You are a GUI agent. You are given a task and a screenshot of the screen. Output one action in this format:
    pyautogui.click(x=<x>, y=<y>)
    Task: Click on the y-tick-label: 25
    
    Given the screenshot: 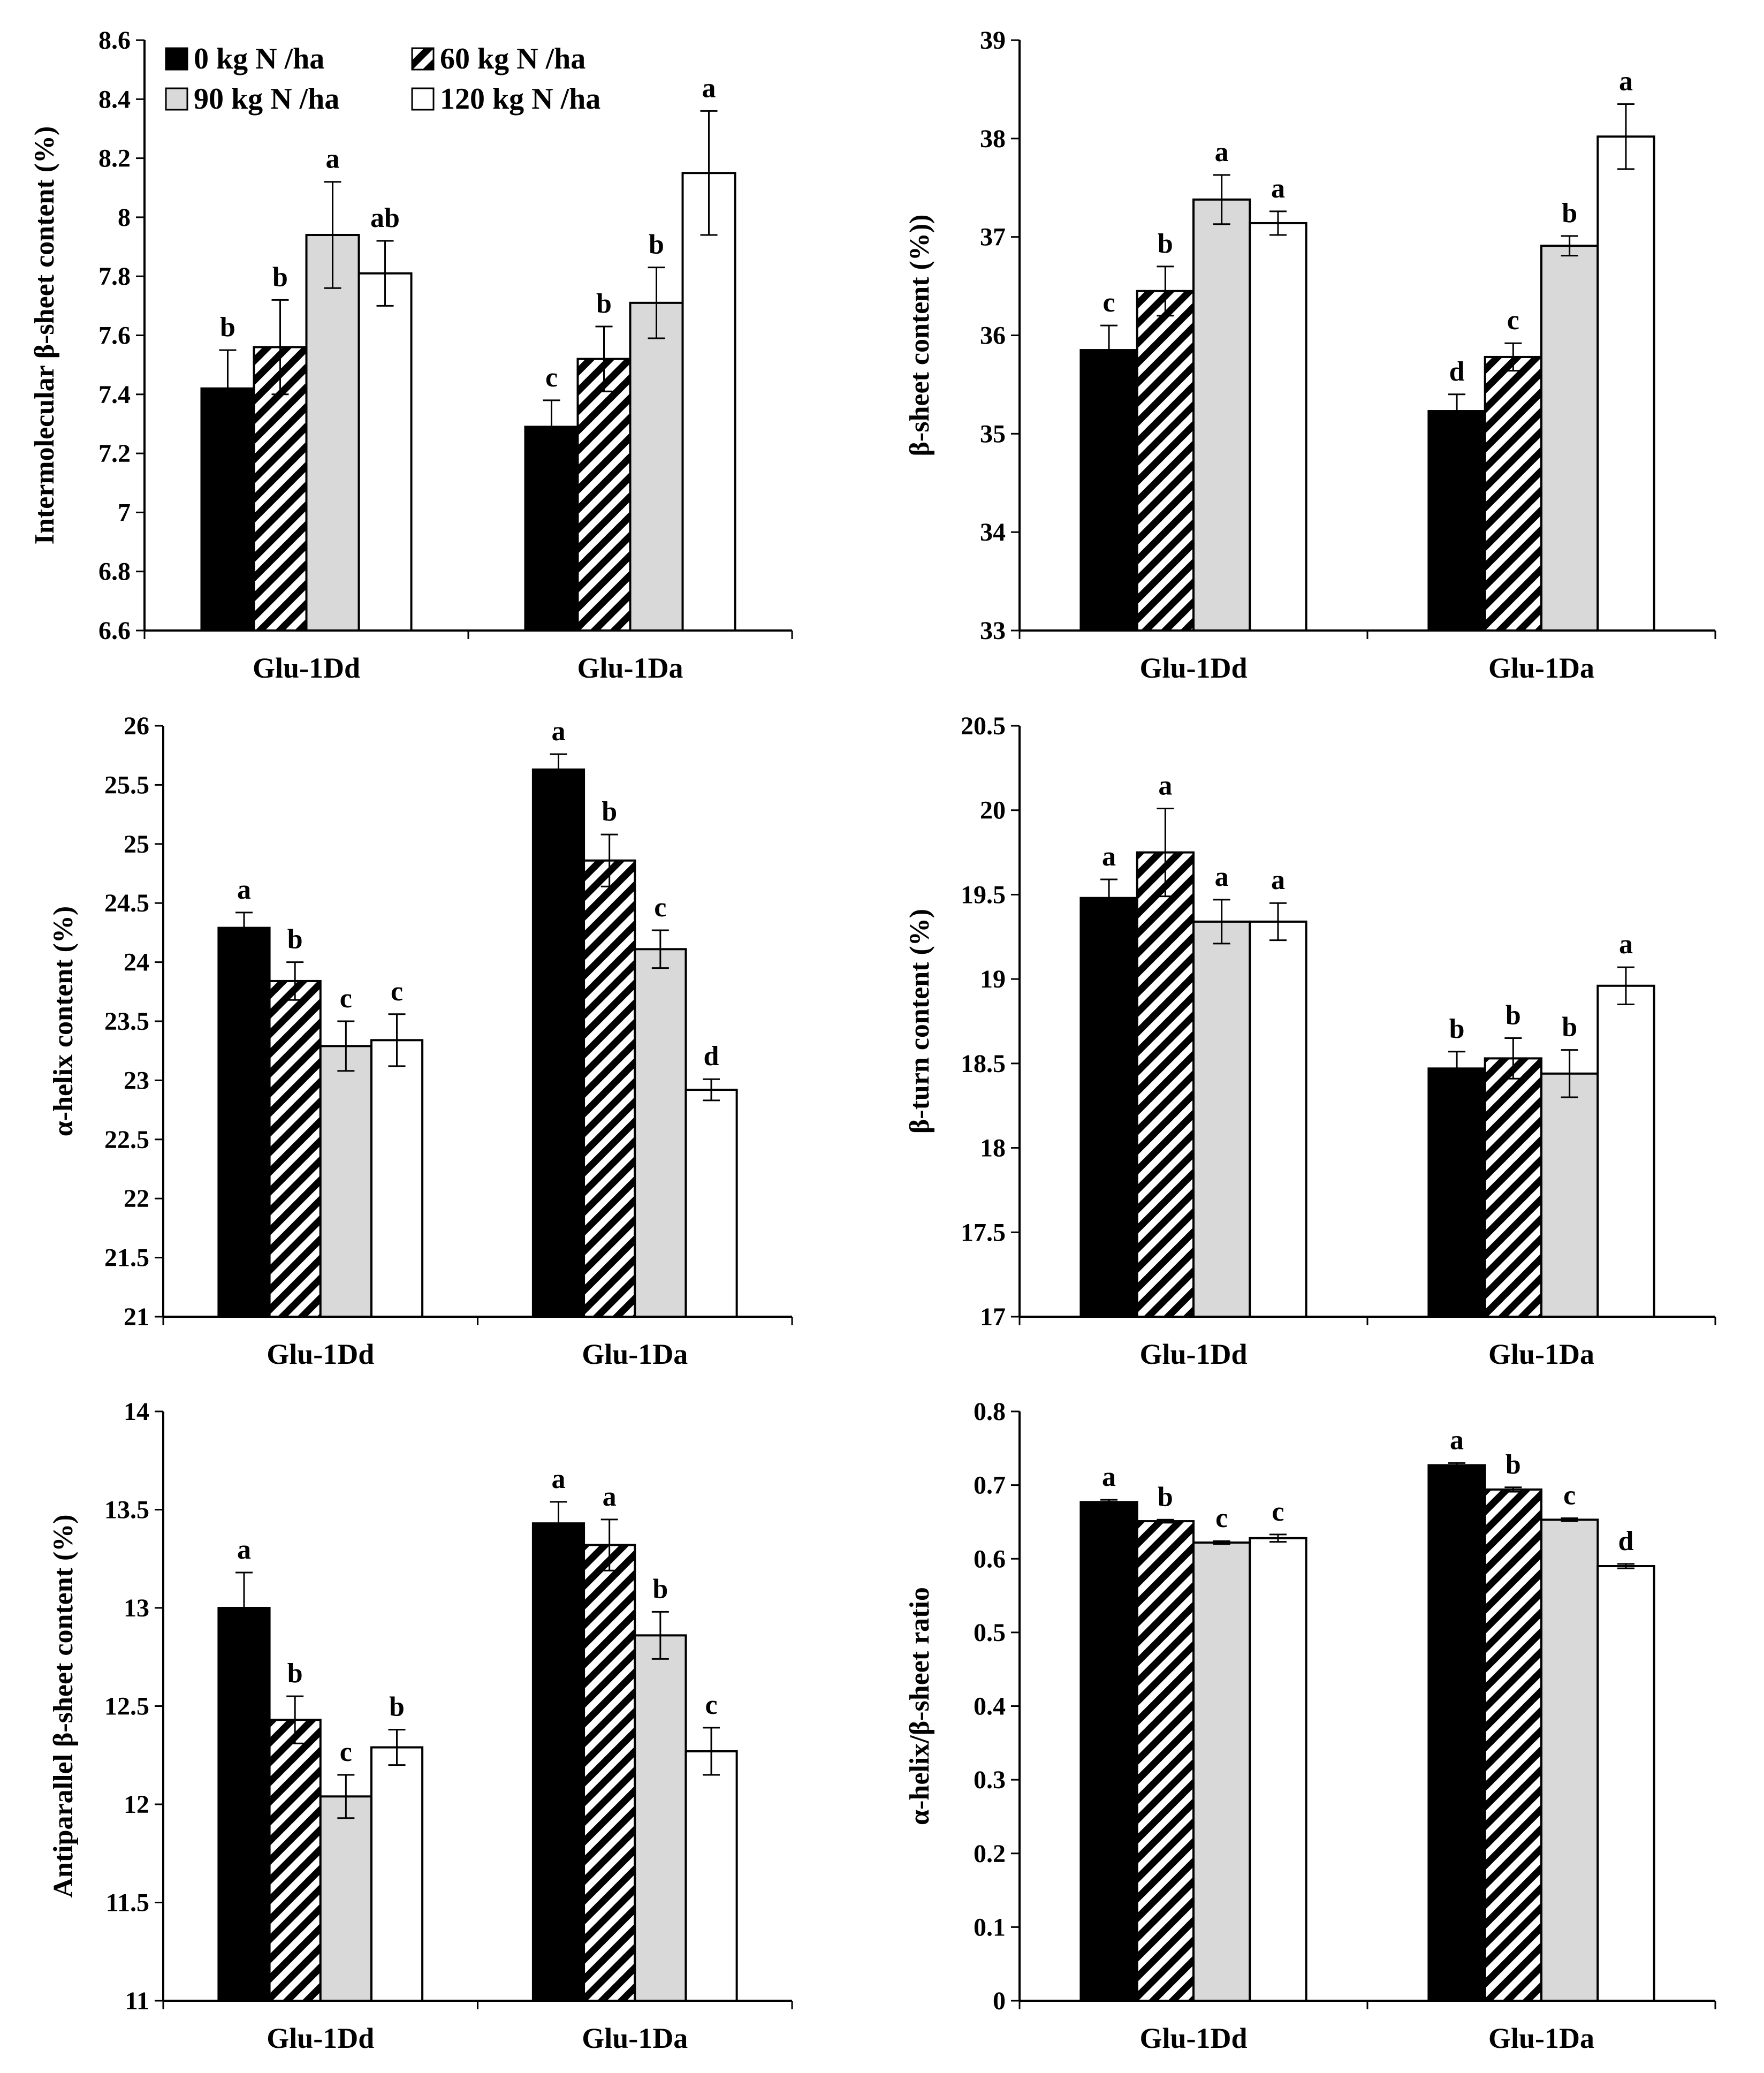 What is the action you would take?
    pyautogui.click(x=136, y=844)
    